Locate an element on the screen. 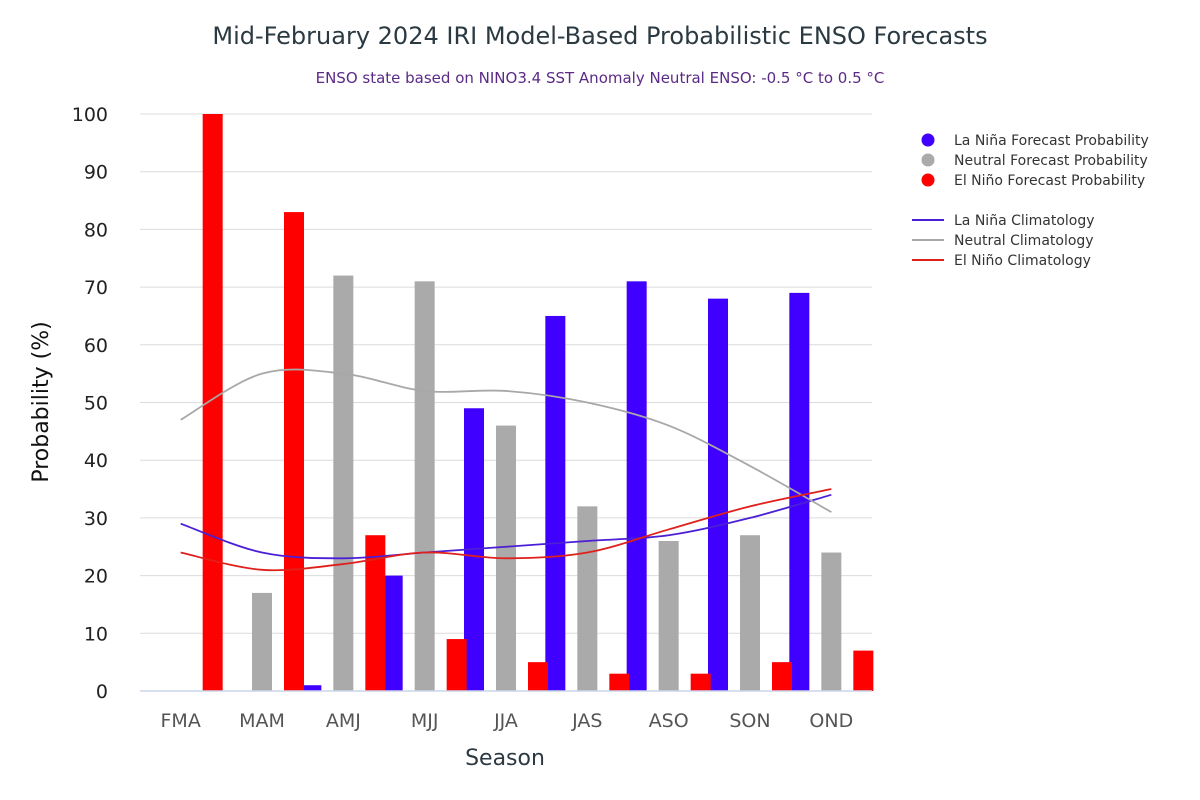 The width and height of the screenshot is (1200, 800). y-tick-label: 90 is located at coordinates (96, 173).